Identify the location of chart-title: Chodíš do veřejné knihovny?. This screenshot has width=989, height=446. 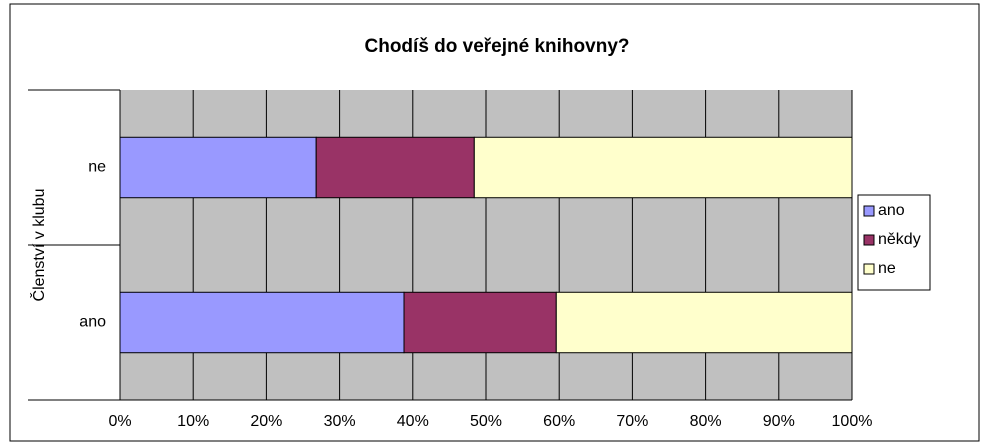
(497, 46).